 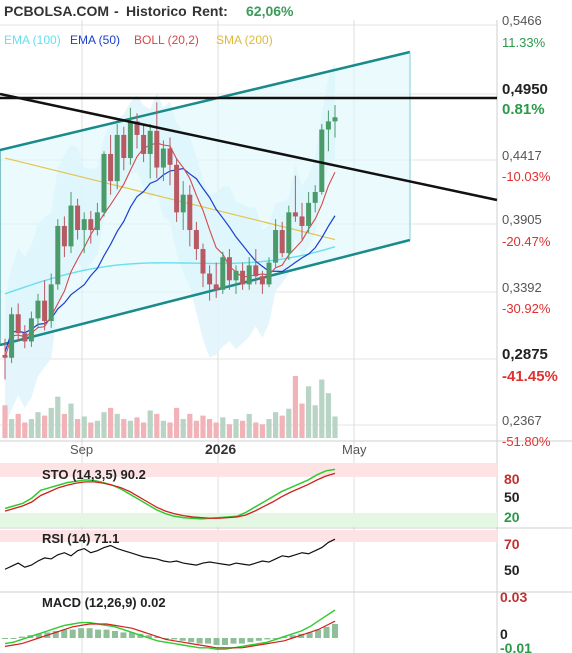 I want to click on rsi-line, so click(x=170, y=554).